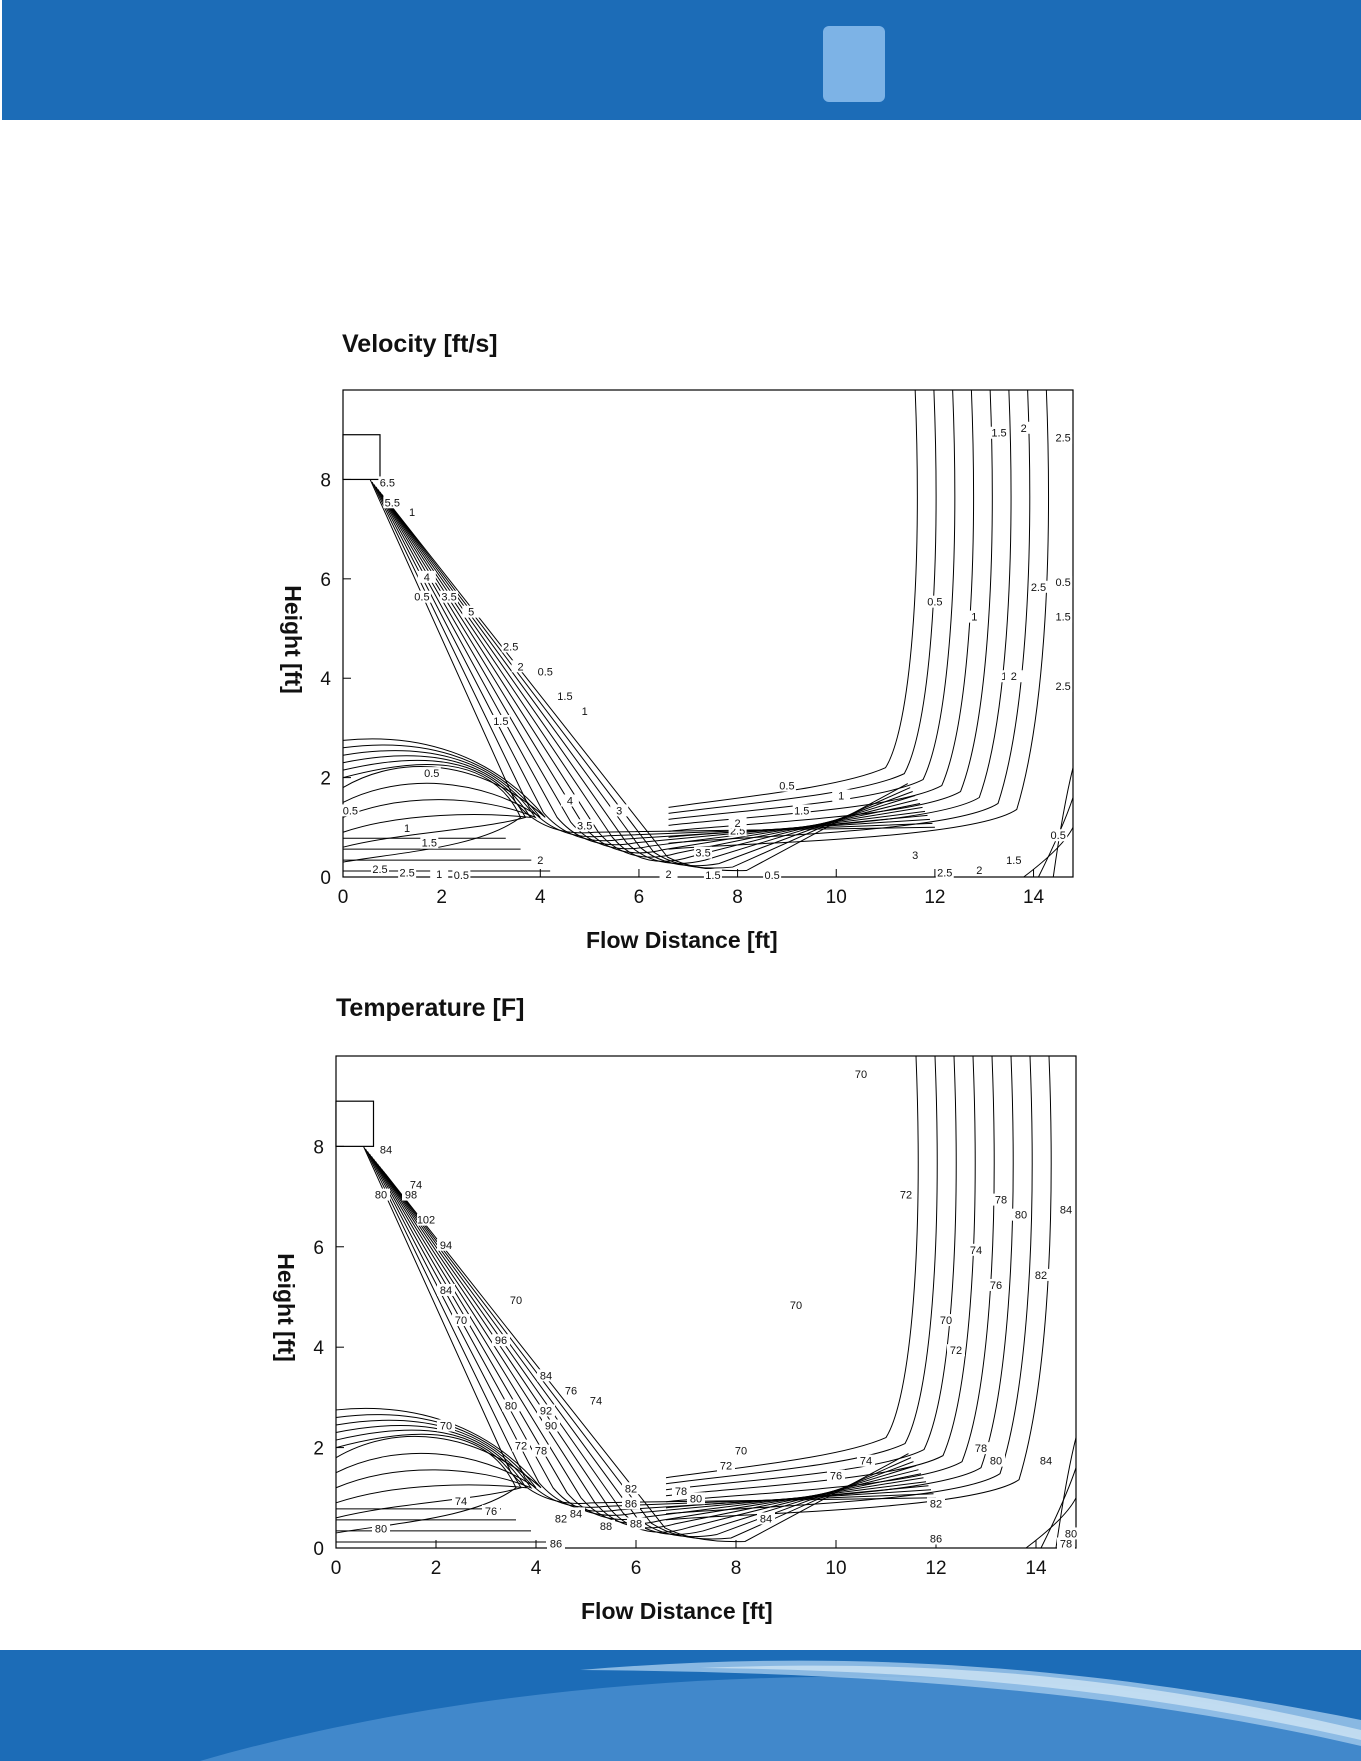  What do you see at coordinates (318, 1248) in the screenshot?
I see `temperature-y-tick-label: 6` at bounding box center [318, 1248].